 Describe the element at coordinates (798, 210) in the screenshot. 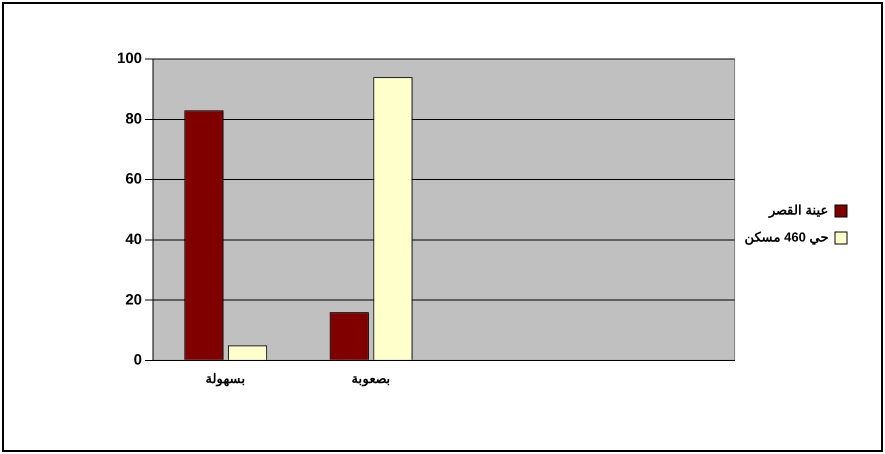

I see `legend-label: عينة القصر` at that location.